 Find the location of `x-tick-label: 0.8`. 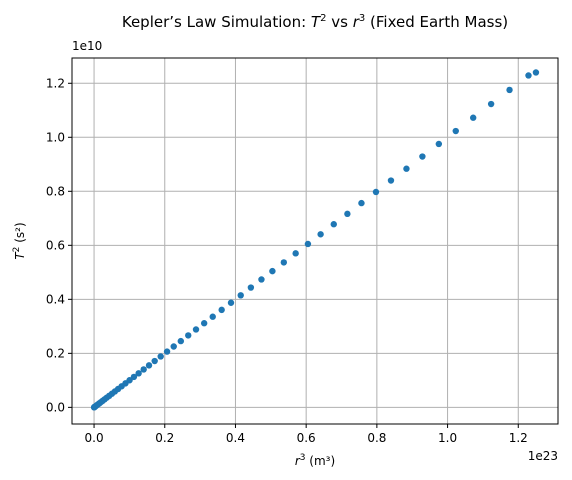

x-tick-label: 0.8 is located at coordinates (376, 438).